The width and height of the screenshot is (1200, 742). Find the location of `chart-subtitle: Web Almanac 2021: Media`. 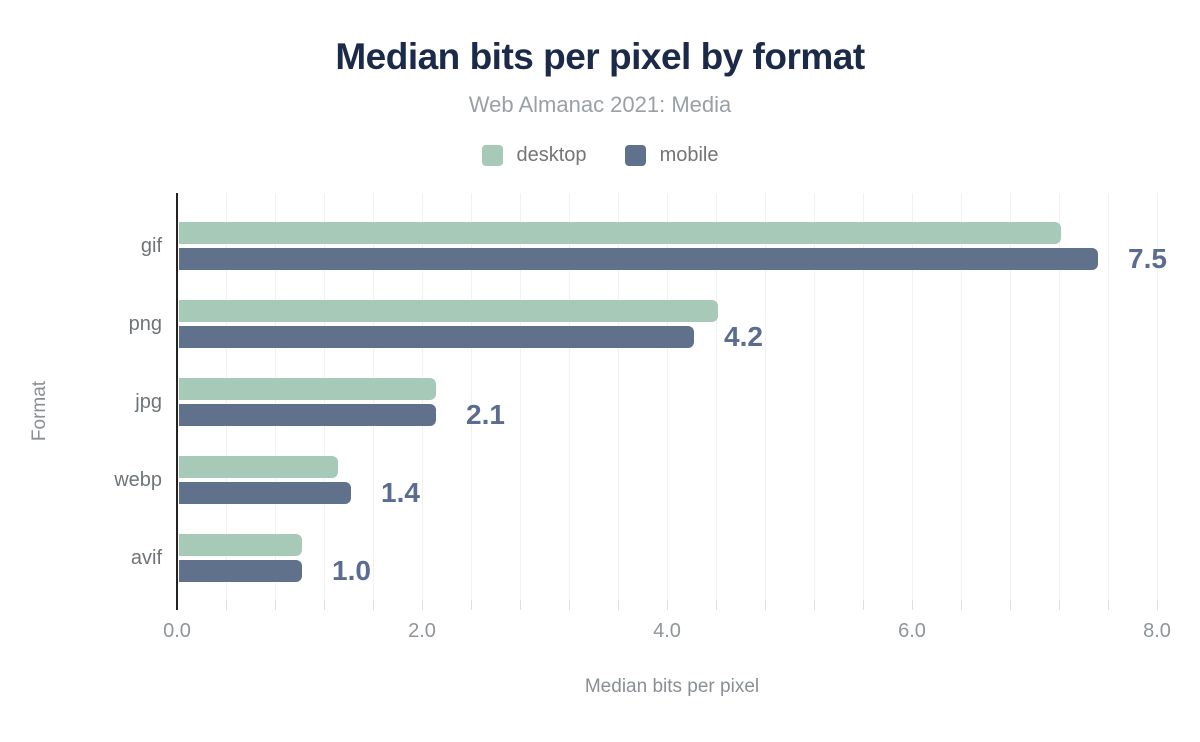

chart-subtitle: Web Almanac 2021: Media is located at coordinates (600, 104).